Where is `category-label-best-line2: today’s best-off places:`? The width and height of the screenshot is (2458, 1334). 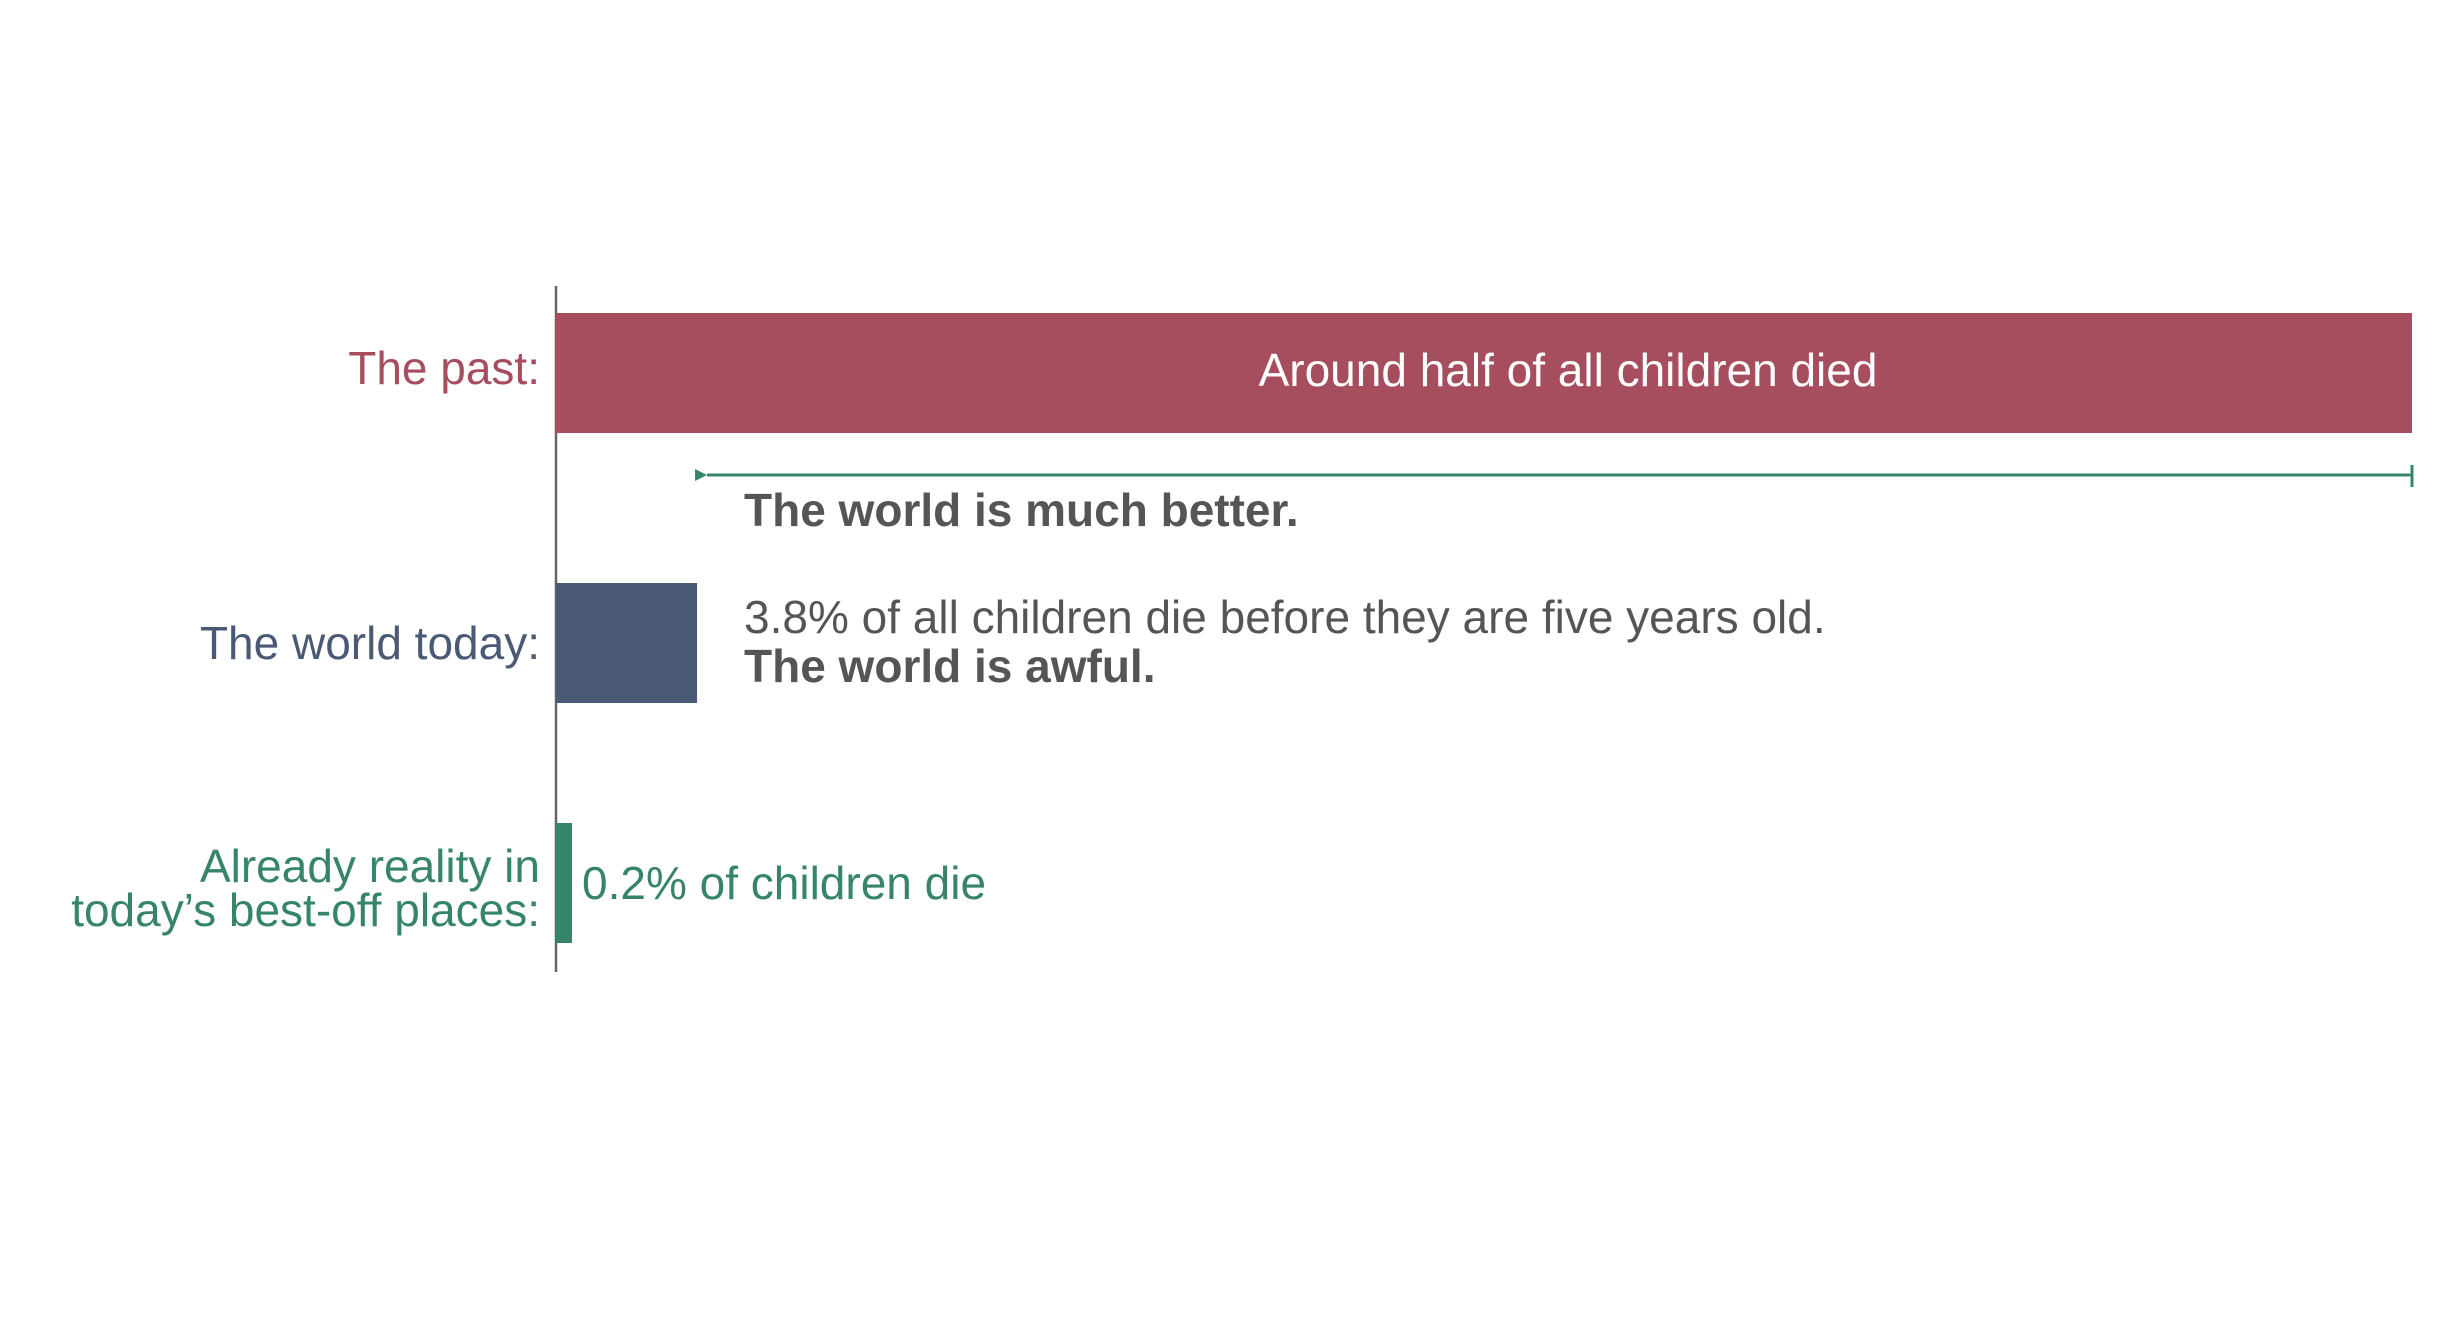
category-label-best-line2: today’s best-off places: is located at coordinates (305, 910).